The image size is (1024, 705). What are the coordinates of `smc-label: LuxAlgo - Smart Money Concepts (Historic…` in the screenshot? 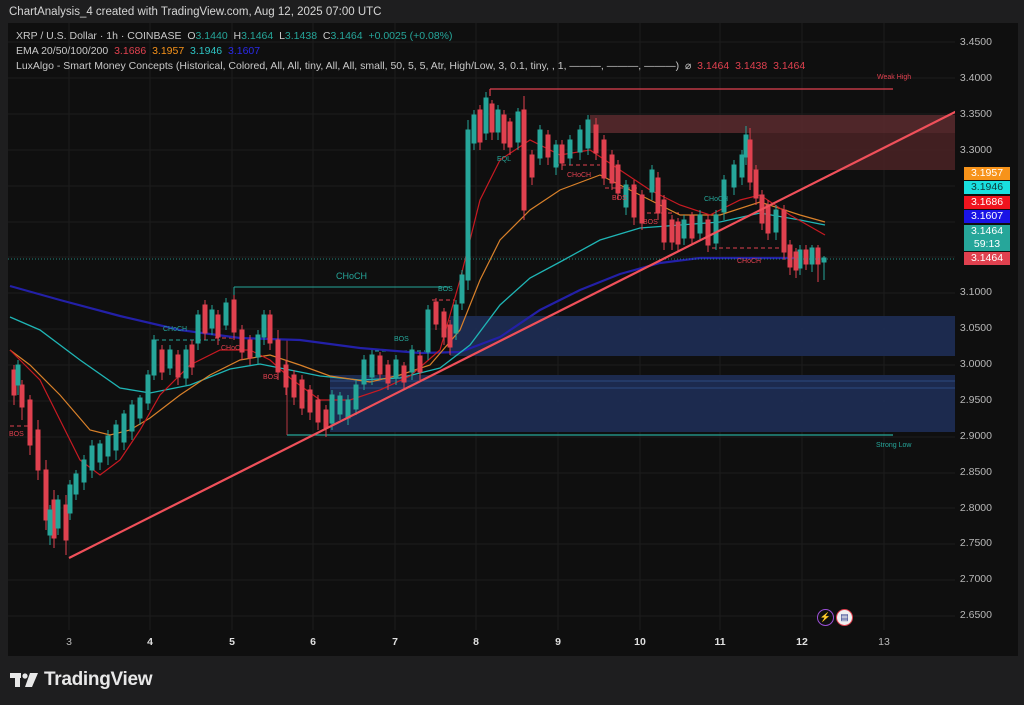 It's located at (348, 66).